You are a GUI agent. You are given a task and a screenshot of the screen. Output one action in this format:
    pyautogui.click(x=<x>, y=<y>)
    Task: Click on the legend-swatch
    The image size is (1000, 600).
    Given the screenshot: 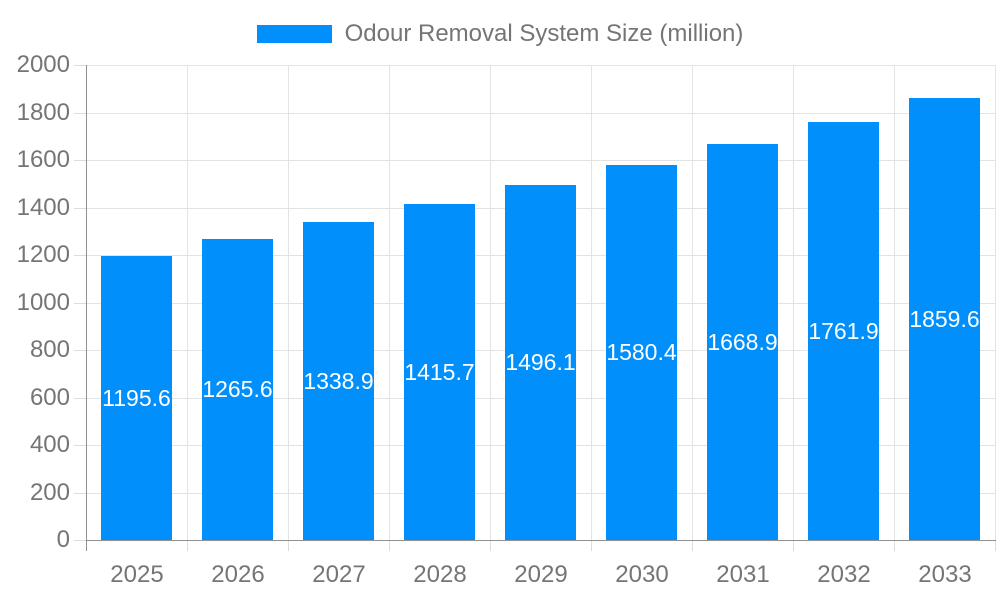 What is the action you would take?
    pyautogui.click(x=294, y=34)
    